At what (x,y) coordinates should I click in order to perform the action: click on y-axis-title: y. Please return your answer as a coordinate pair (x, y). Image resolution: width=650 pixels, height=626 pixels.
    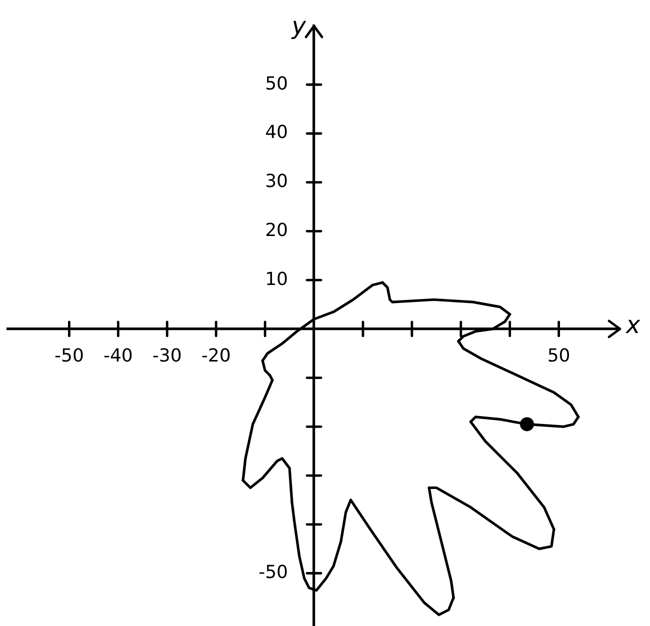
    Looking at the image, I should click on (298, 26).